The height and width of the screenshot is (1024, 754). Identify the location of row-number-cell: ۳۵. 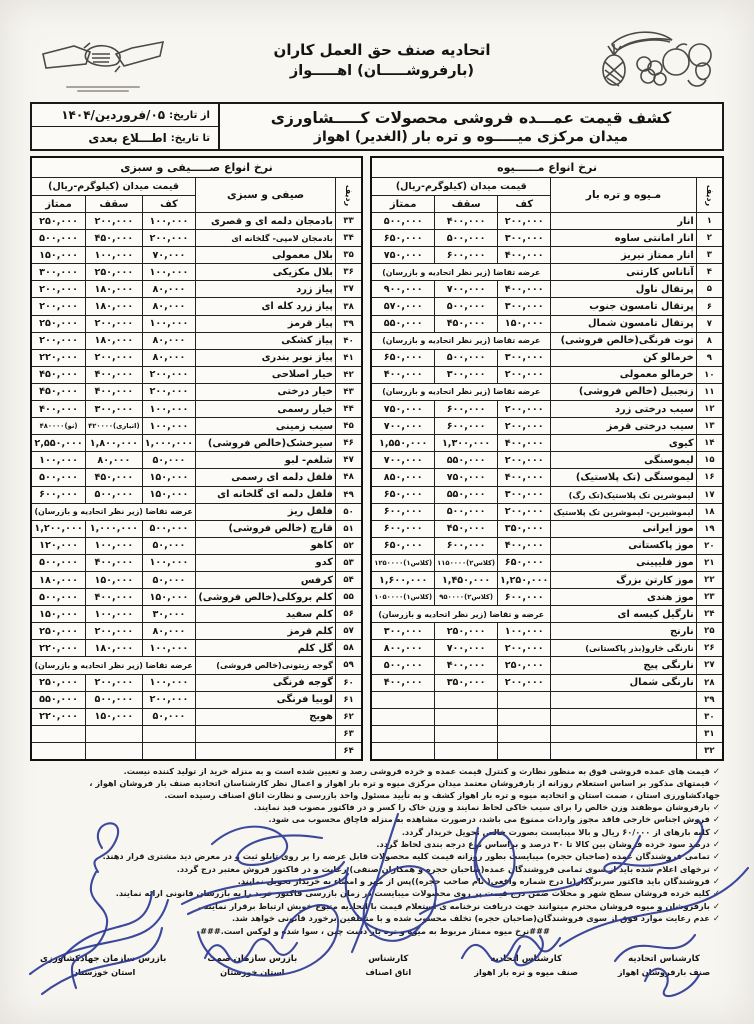
(348, 255).